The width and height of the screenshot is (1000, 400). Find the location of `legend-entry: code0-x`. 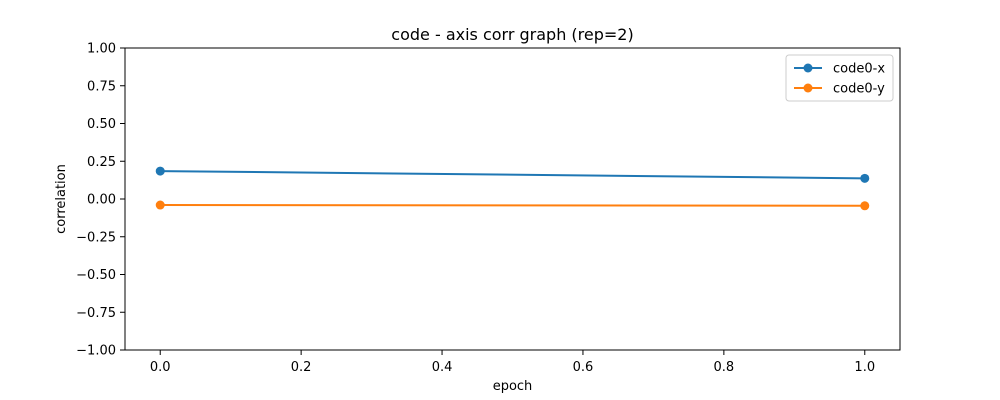

legend-entry: code0-x is located at coordinates (859, 69).